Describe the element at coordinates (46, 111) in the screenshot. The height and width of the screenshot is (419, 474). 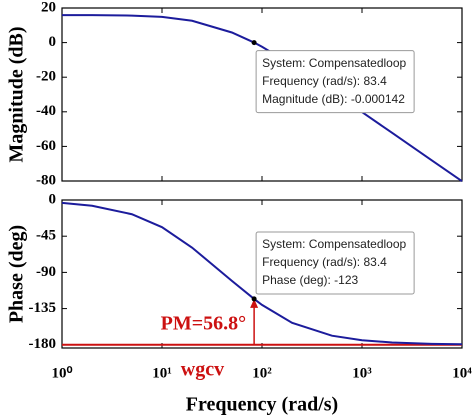
I see `y-tick-label: -40` at that location.